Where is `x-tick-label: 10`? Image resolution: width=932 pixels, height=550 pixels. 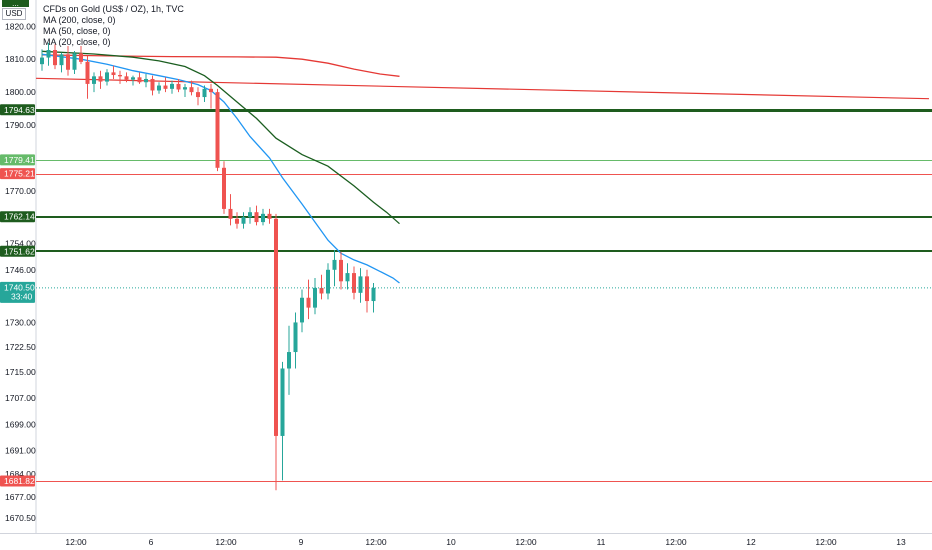
x-tick-label: 10 is located at coordinates (451, 542).